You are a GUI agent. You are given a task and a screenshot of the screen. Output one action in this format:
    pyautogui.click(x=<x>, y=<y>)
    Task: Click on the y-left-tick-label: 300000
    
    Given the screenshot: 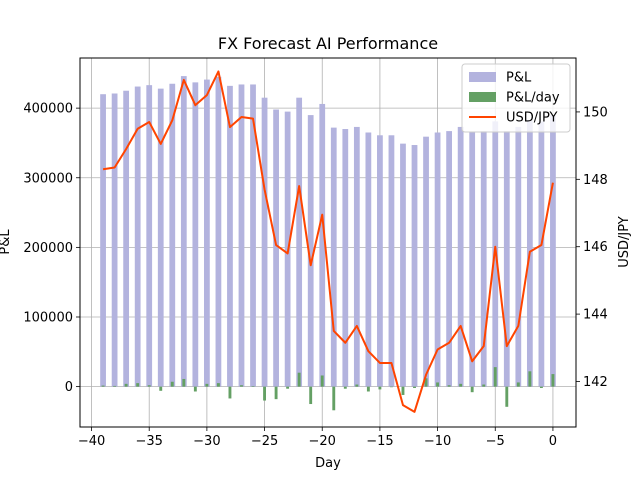 What is the action you would take?
    pyautogui.click(x=48, y=178)
    